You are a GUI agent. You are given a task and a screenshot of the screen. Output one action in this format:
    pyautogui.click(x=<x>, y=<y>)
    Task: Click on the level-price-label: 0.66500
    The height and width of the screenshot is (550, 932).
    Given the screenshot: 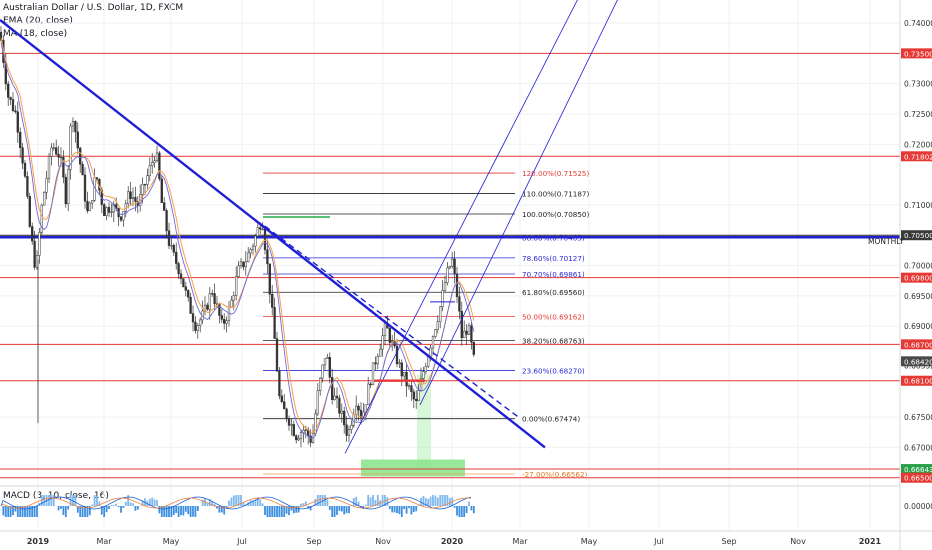 What is the action you would take?
    pyautogui.click(x=918, y=478)
    